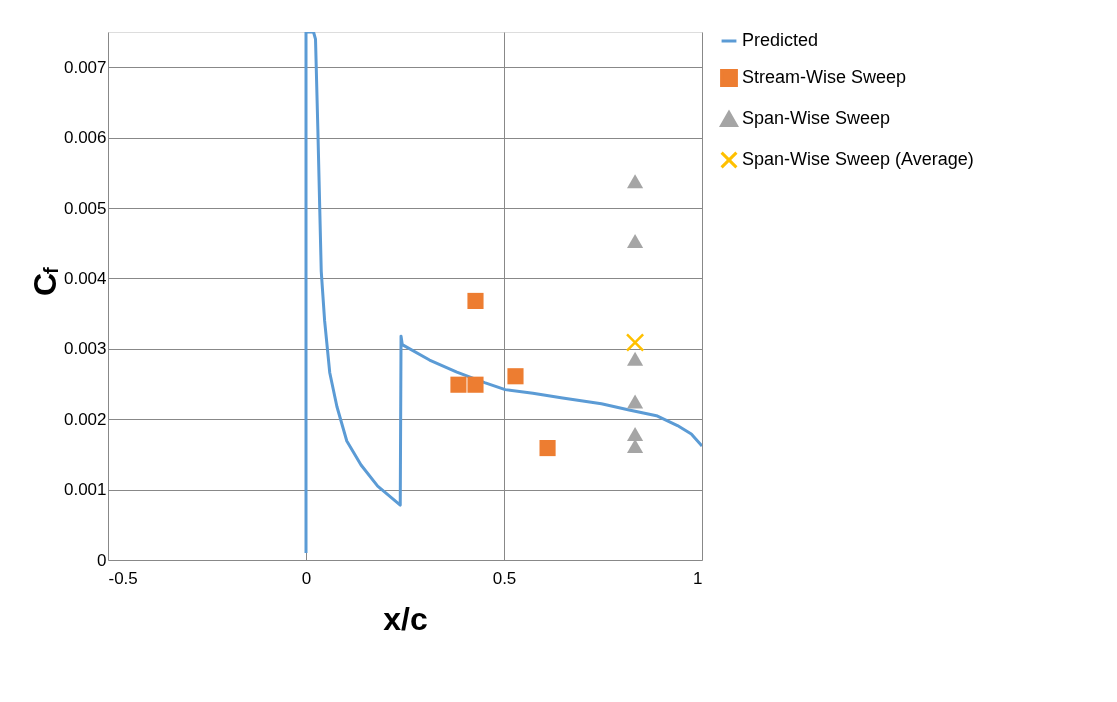 Image resolution: width=1117 pixels, height=702 pixels. Describe the element at coordinates (306, 578) in the screenshot. I see `x-tick-label: 0` at that location.